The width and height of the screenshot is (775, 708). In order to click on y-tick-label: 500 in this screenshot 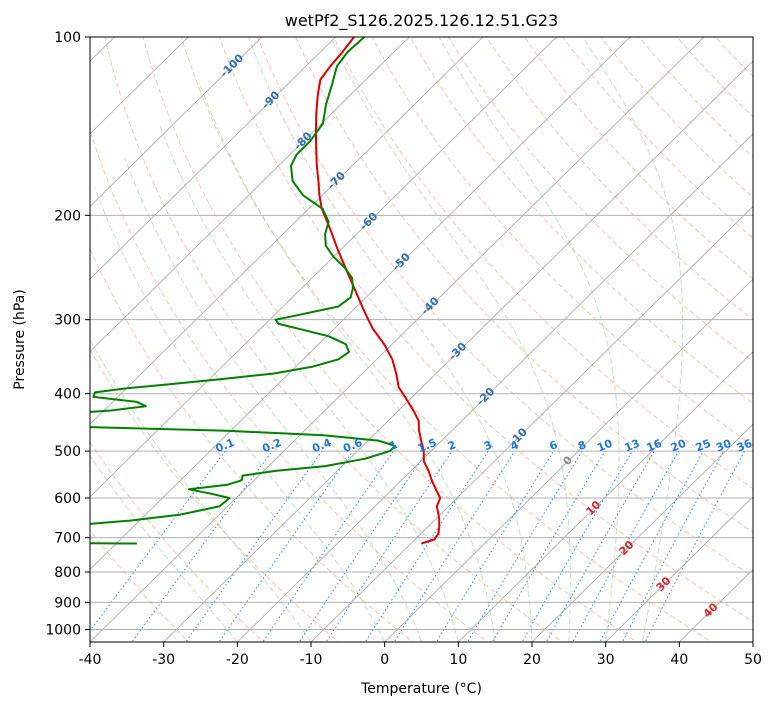, I will do `click(67, 452)`.